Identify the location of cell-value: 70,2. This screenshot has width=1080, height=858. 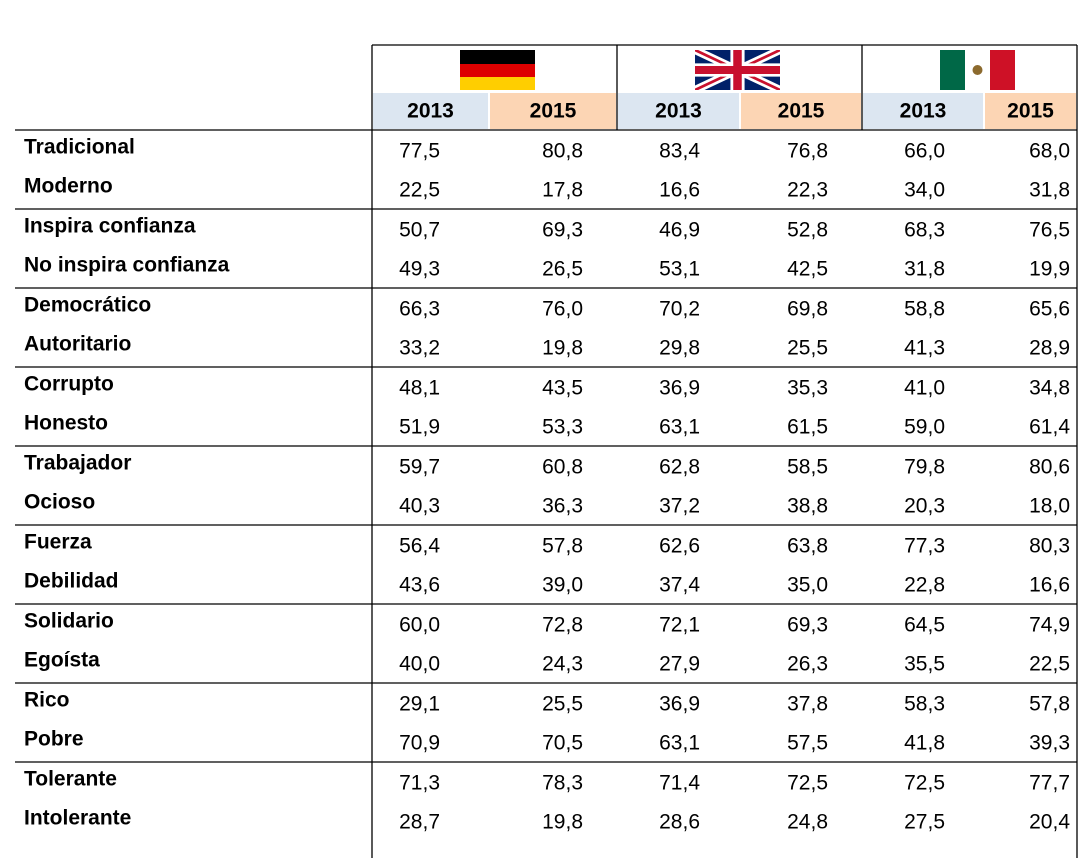
(679, 309).